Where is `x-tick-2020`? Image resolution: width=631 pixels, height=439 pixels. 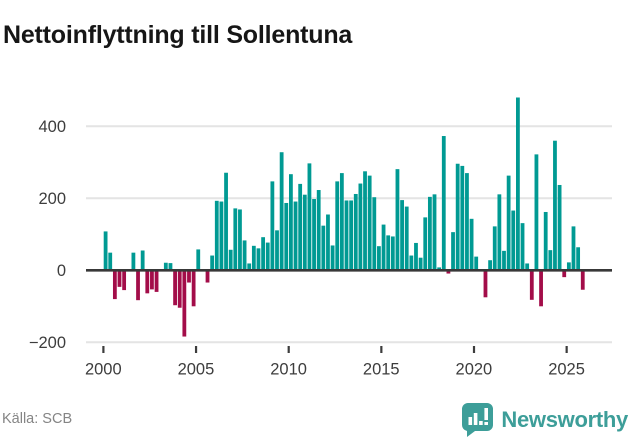
x-tick-2020 is located at coordinates (474, 349).